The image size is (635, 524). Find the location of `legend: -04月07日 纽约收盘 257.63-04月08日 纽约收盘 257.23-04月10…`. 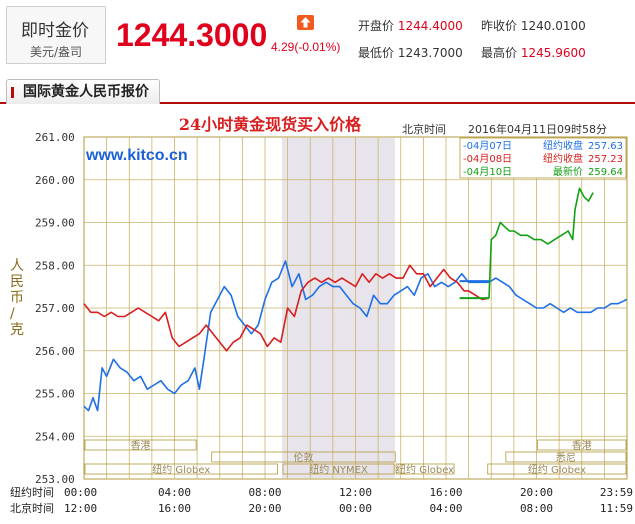

legend: -04月07日 纽约收盘 257.63-04月08日 纽约收盘 257.23-04月10… is located at coordinates (543, 158).